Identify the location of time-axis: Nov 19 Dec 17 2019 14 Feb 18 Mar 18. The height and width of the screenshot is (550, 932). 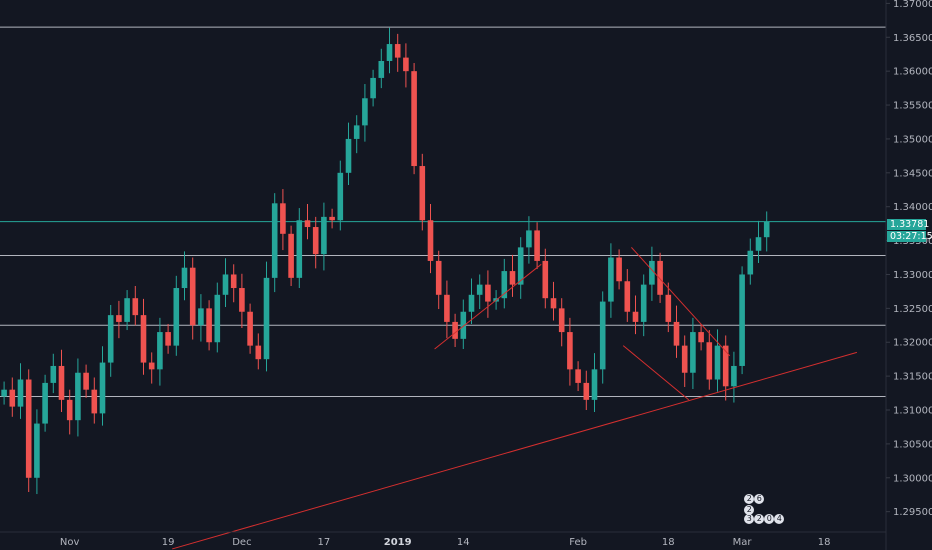
(445, 542).